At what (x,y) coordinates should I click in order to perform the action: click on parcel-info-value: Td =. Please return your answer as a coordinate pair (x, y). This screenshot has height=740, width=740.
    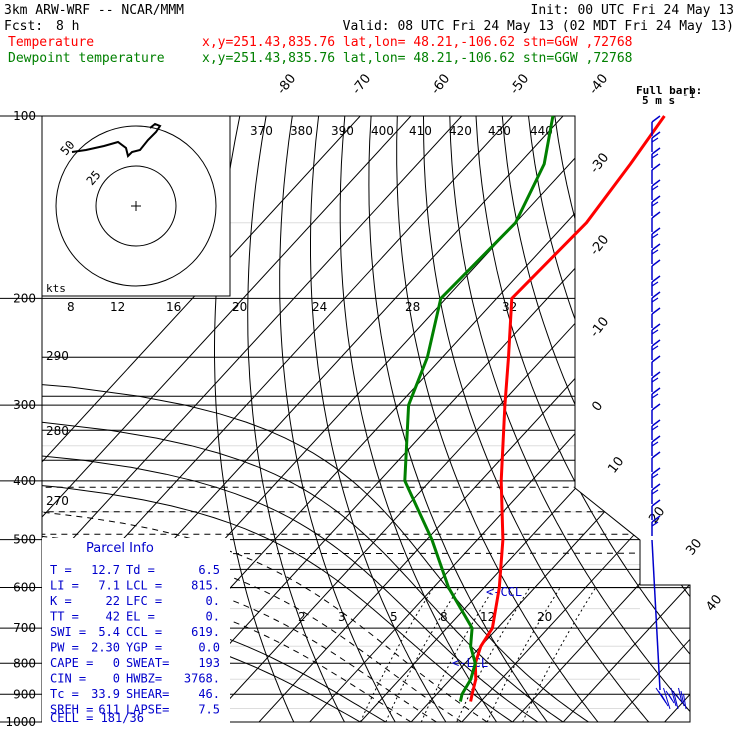
    Looking at the image, I should click on (140, 570).